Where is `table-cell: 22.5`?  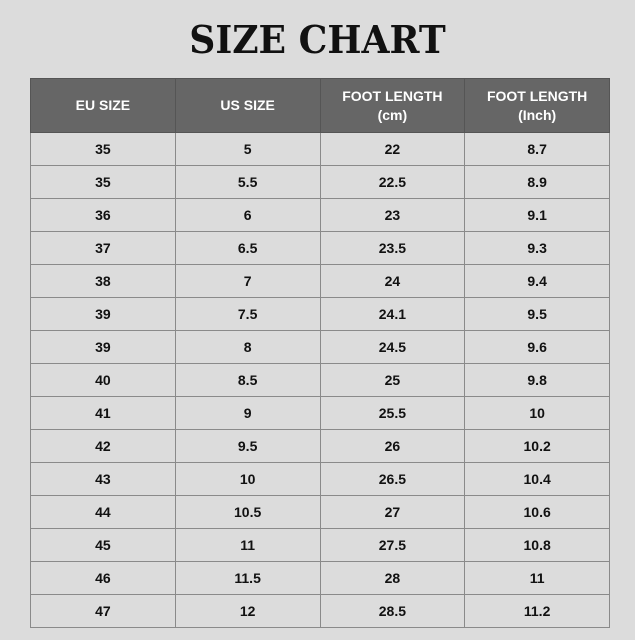 table-cell: 22.5 is located at coordinates (392, 182).